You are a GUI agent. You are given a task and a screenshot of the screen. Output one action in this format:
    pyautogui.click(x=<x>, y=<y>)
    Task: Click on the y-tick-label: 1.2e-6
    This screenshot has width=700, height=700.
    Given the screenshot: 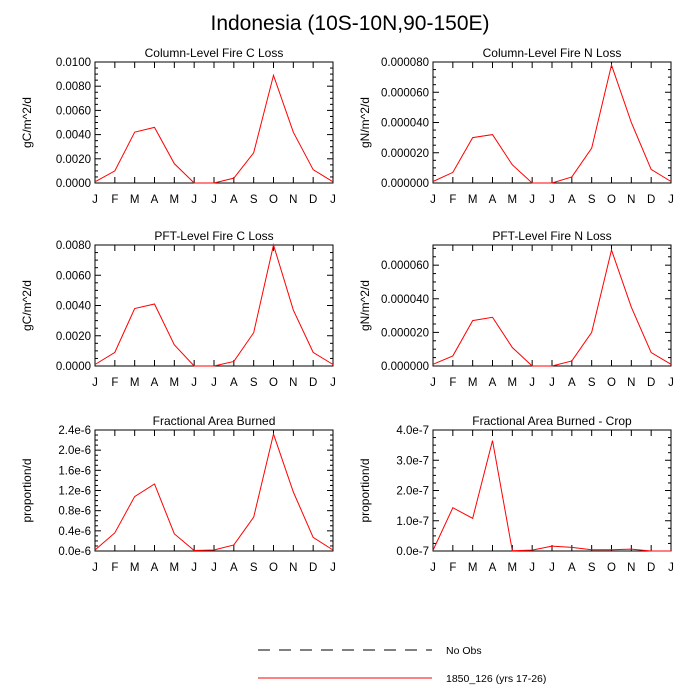 What is the action you would take?
    pyautogui.click(x=74, y=492)
    